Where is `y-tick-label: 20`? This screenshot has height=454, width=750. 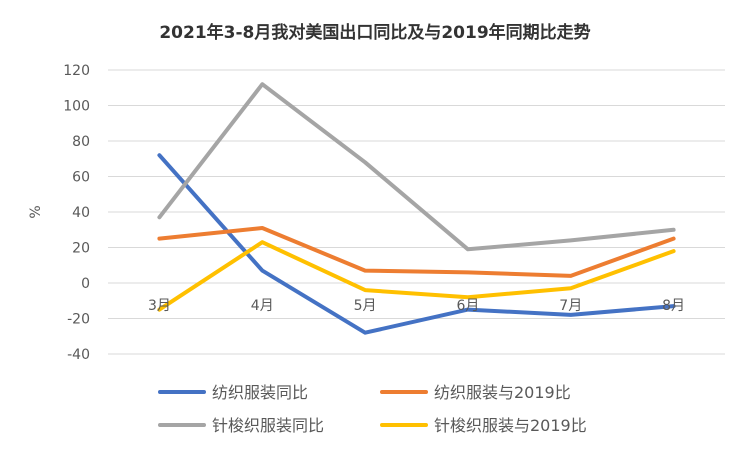
y-tick-label: 20 is located at coordinates (81, 249).